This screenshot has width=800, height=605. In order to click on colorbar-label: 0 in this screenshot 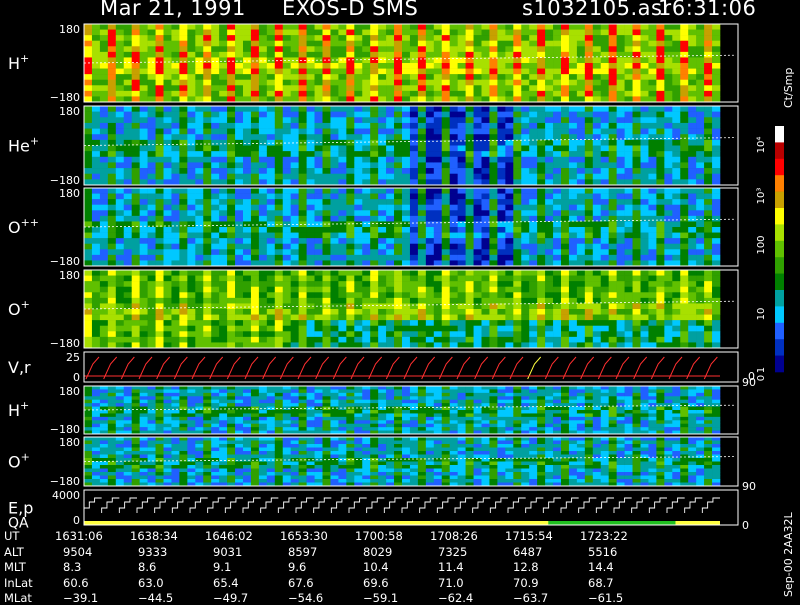, I will do `click(761, 378)`.